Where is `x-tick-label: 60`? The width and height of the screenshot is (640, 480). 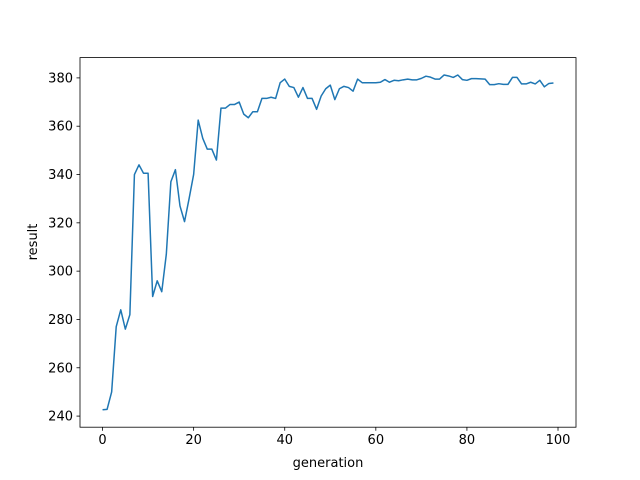 x-tick-label: 60 is located at coordinates (376, 440).